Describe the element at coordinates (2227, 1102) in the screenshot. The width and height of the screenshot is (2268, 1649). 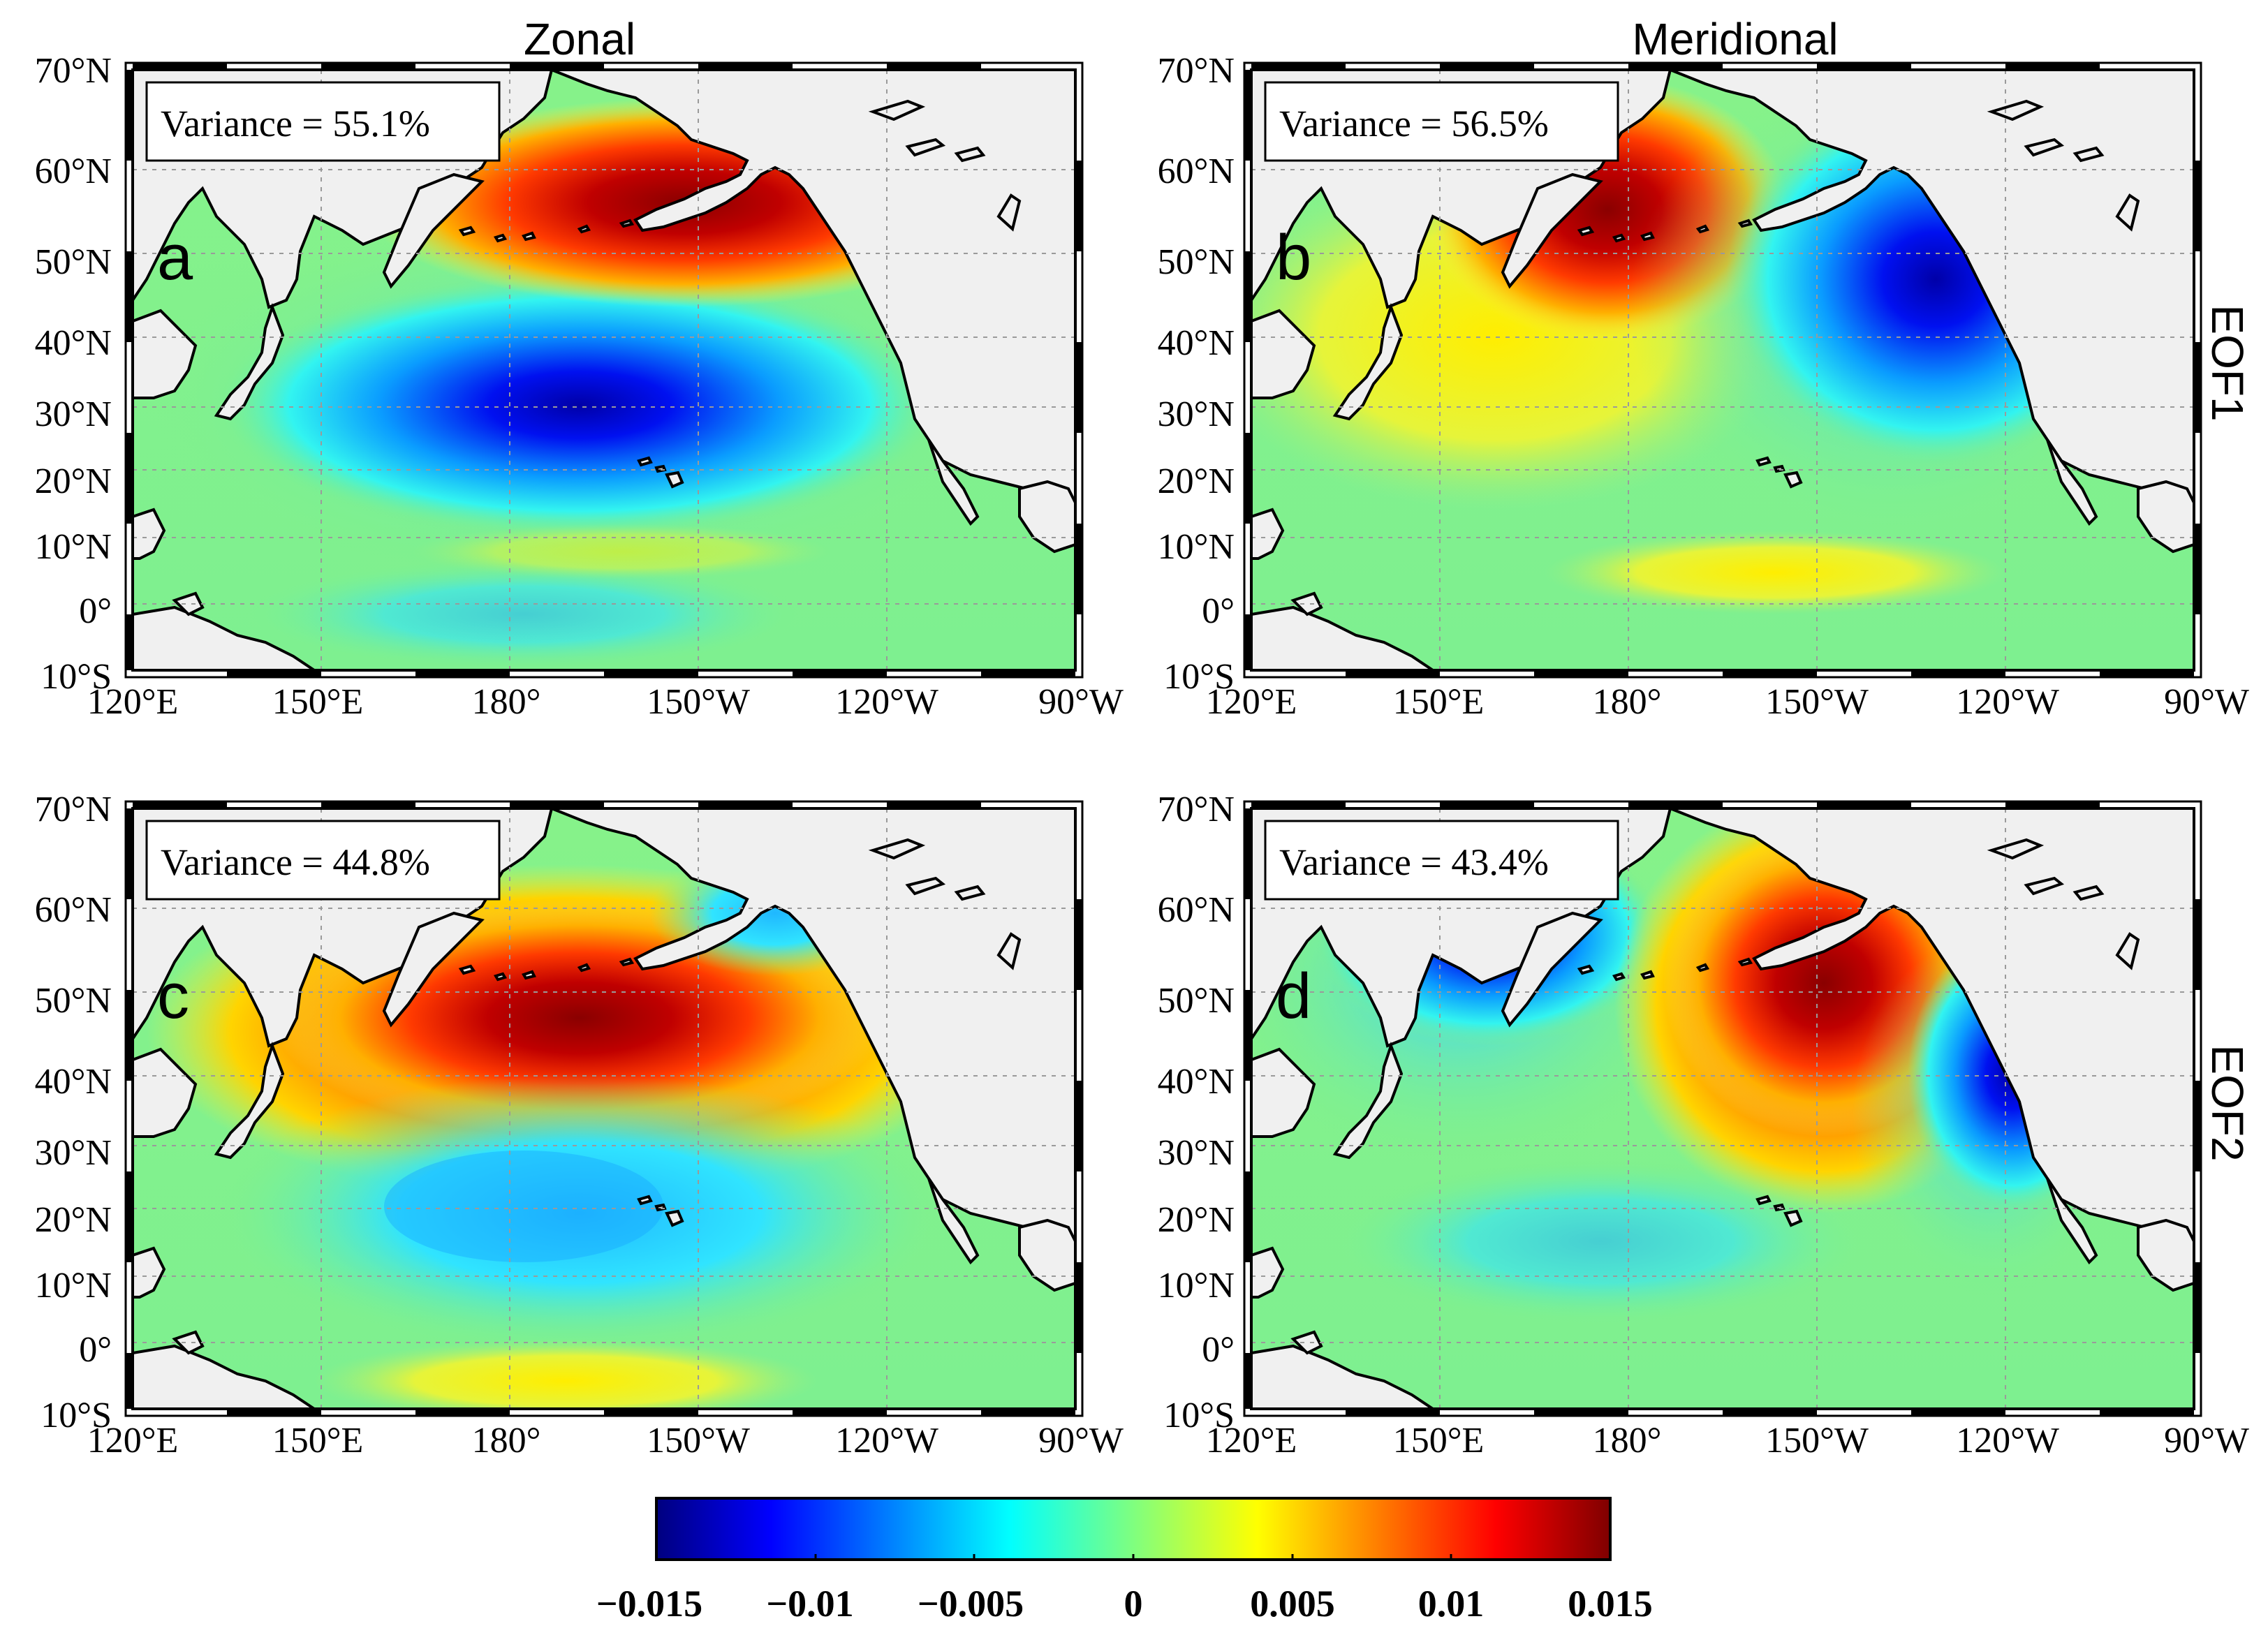
I see `row-title-eof2: EOF2` at that location.